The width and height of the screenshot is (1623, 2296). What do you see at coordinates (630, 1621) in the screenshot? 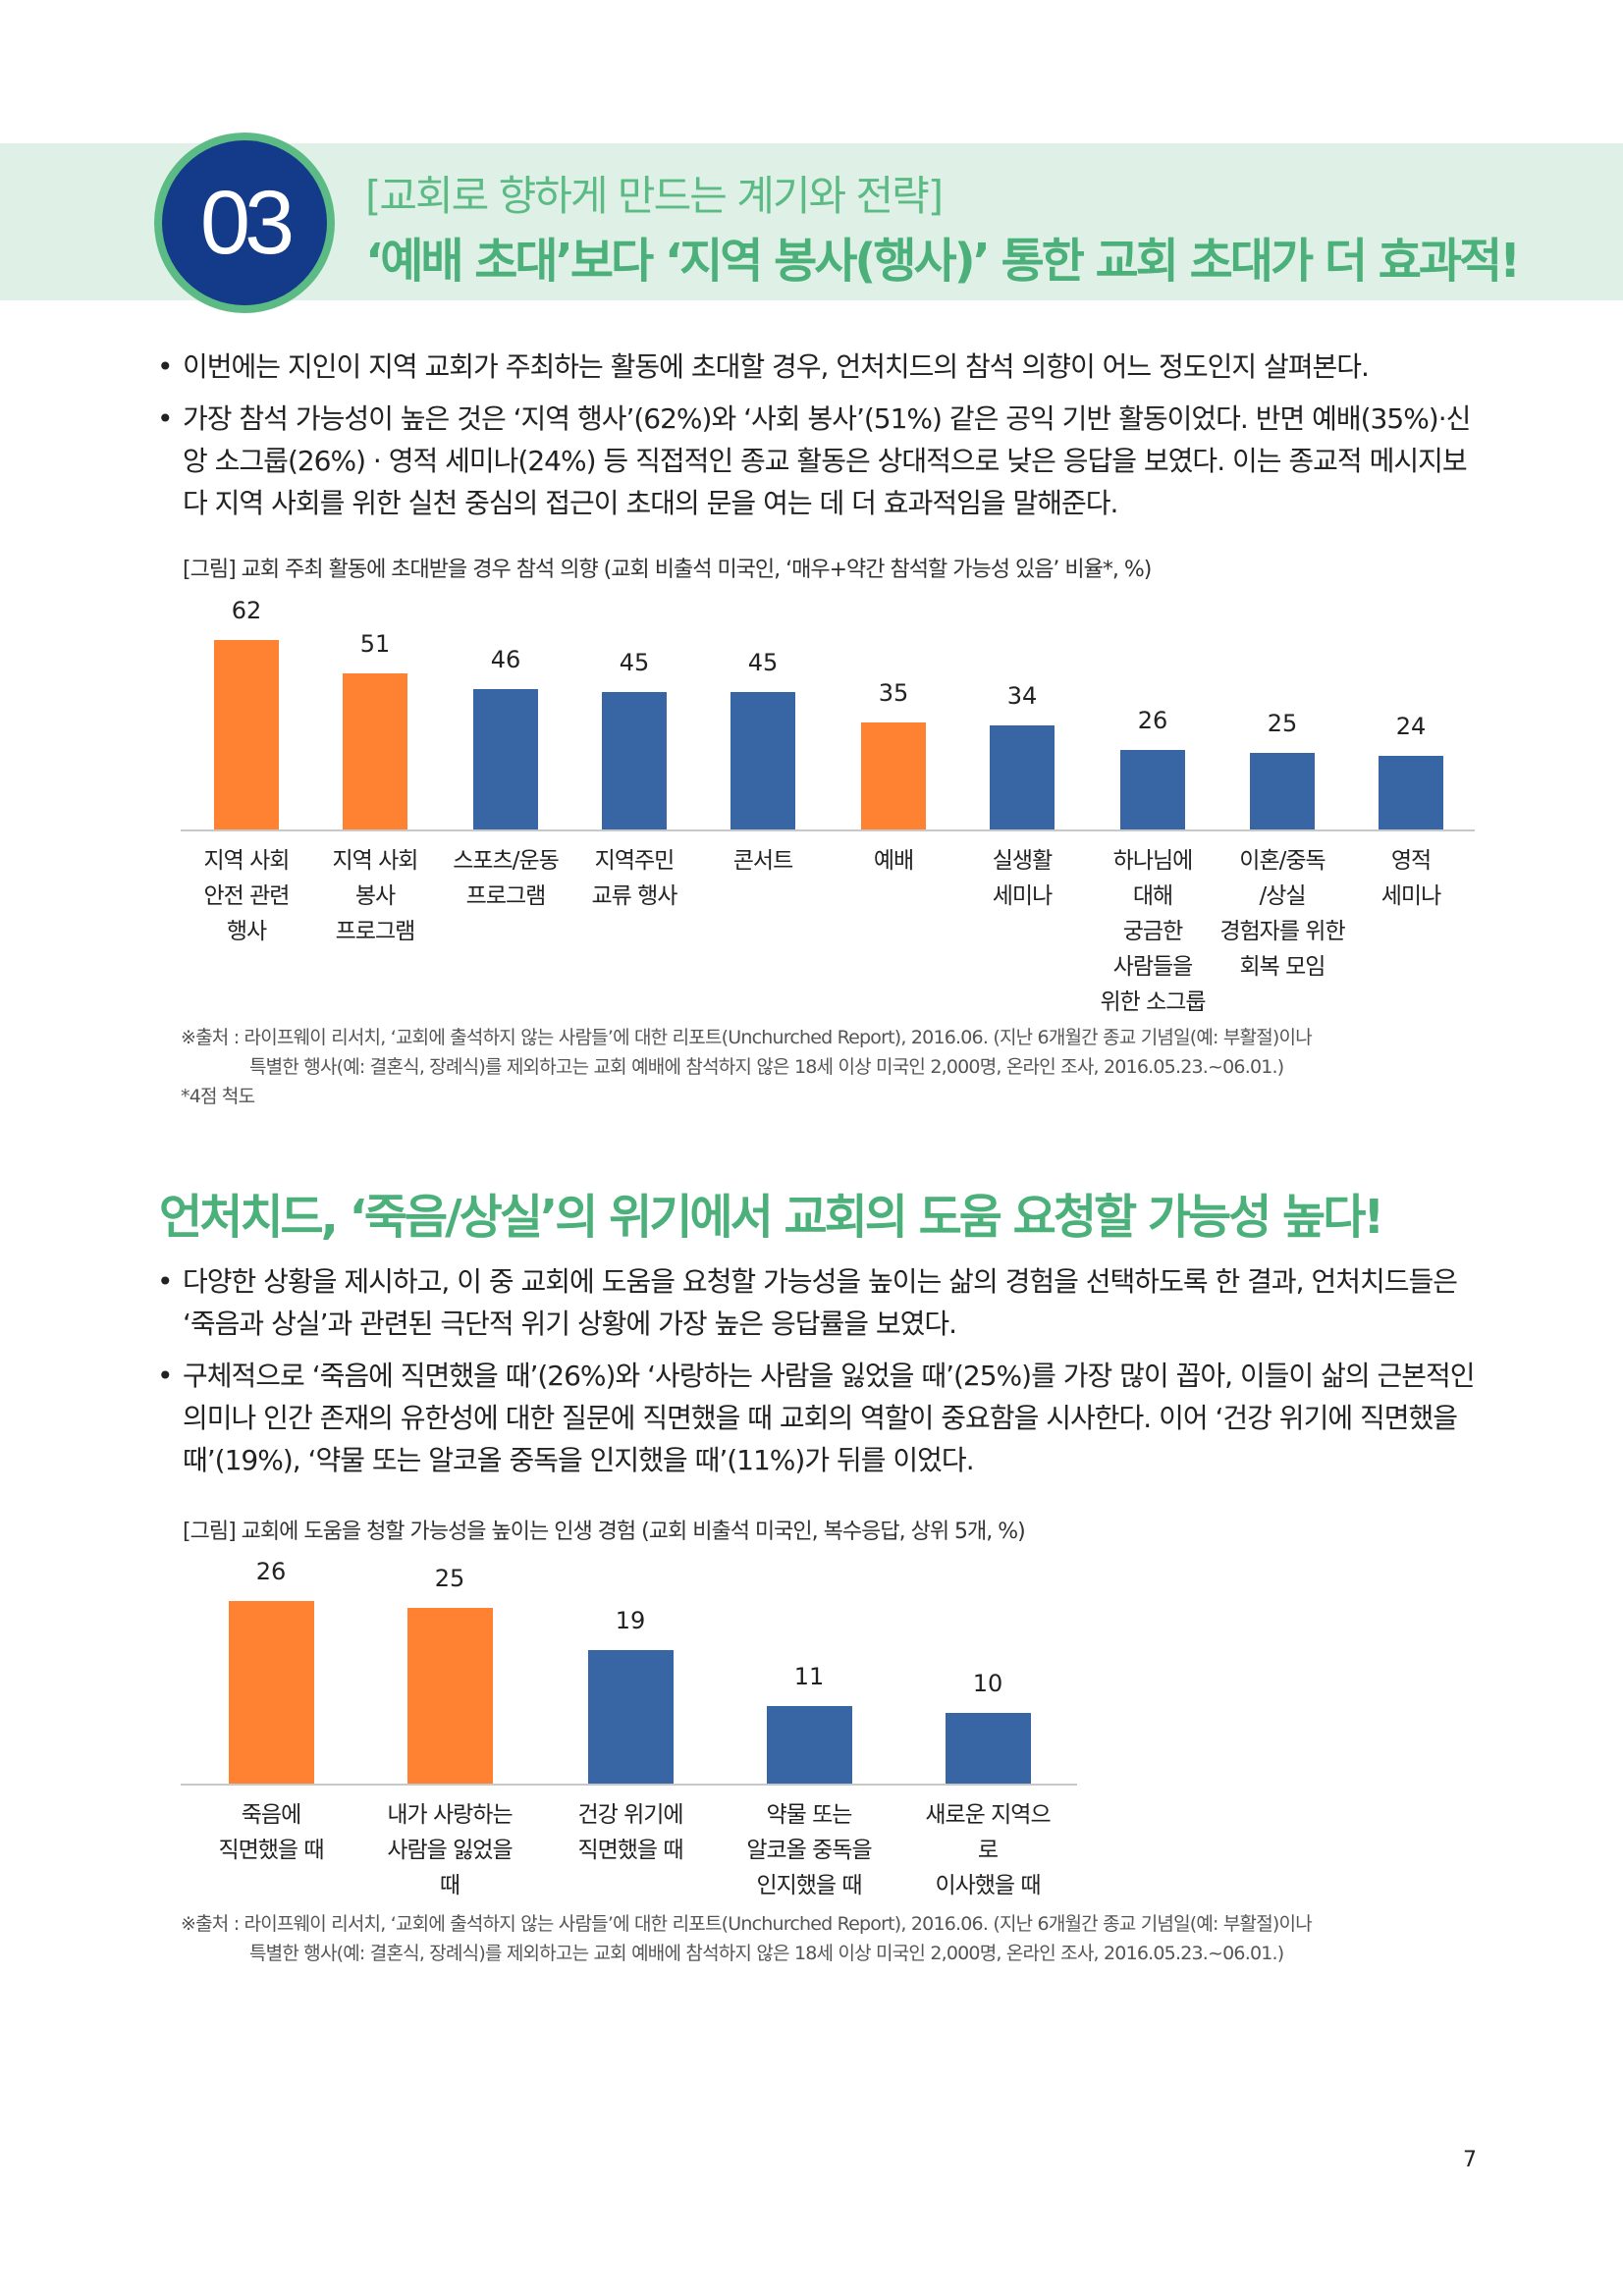
I see `data-label: 19` at bounding box center [630, 1621].